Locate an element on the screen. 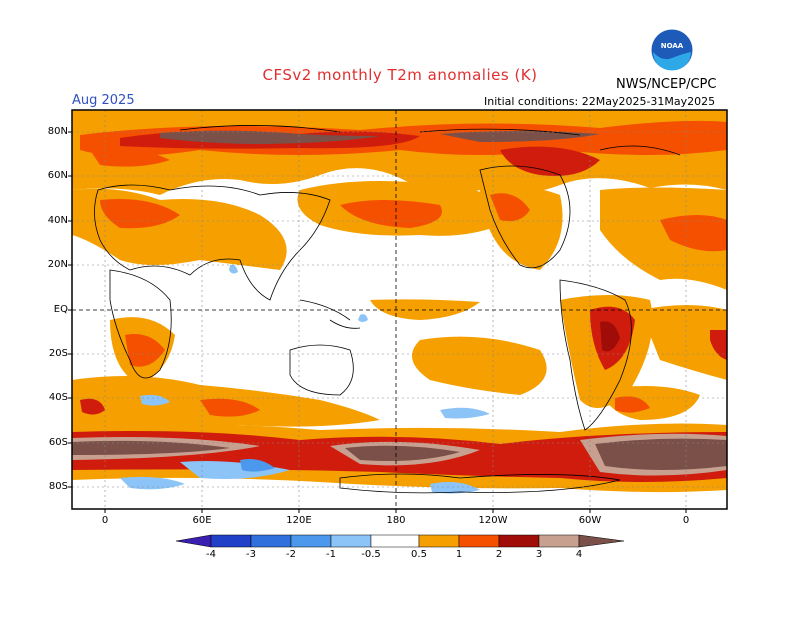 This screenshot has height=618, width=800. lat-label: 80N is located at coordinates (57, 131).